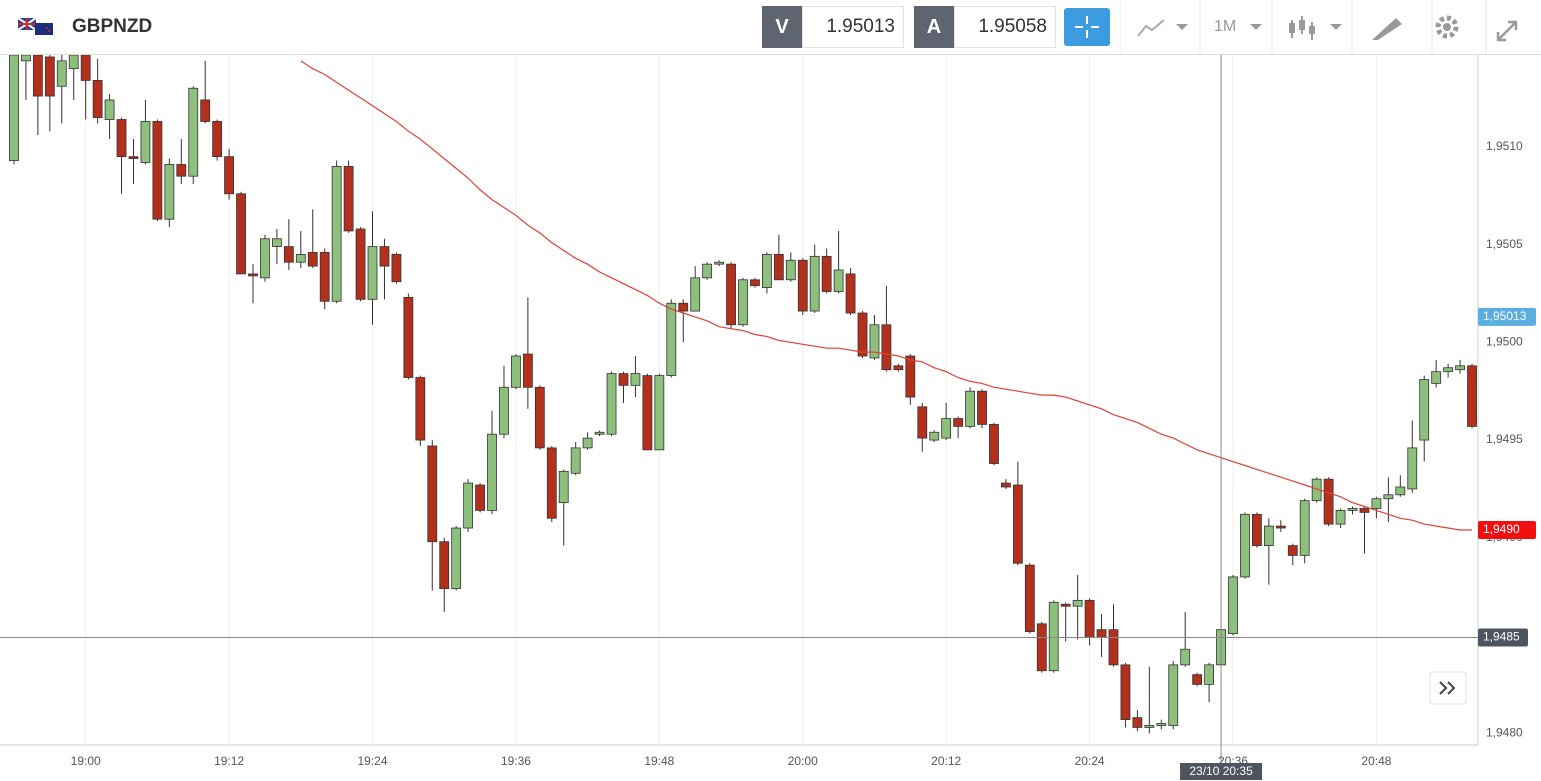 Image resolution: width=1541 pixels, height=781 pixels. Describe the element at coordinates (860, 26) in the screenshot. I see `sell-price-text: 1.95013` at that location.